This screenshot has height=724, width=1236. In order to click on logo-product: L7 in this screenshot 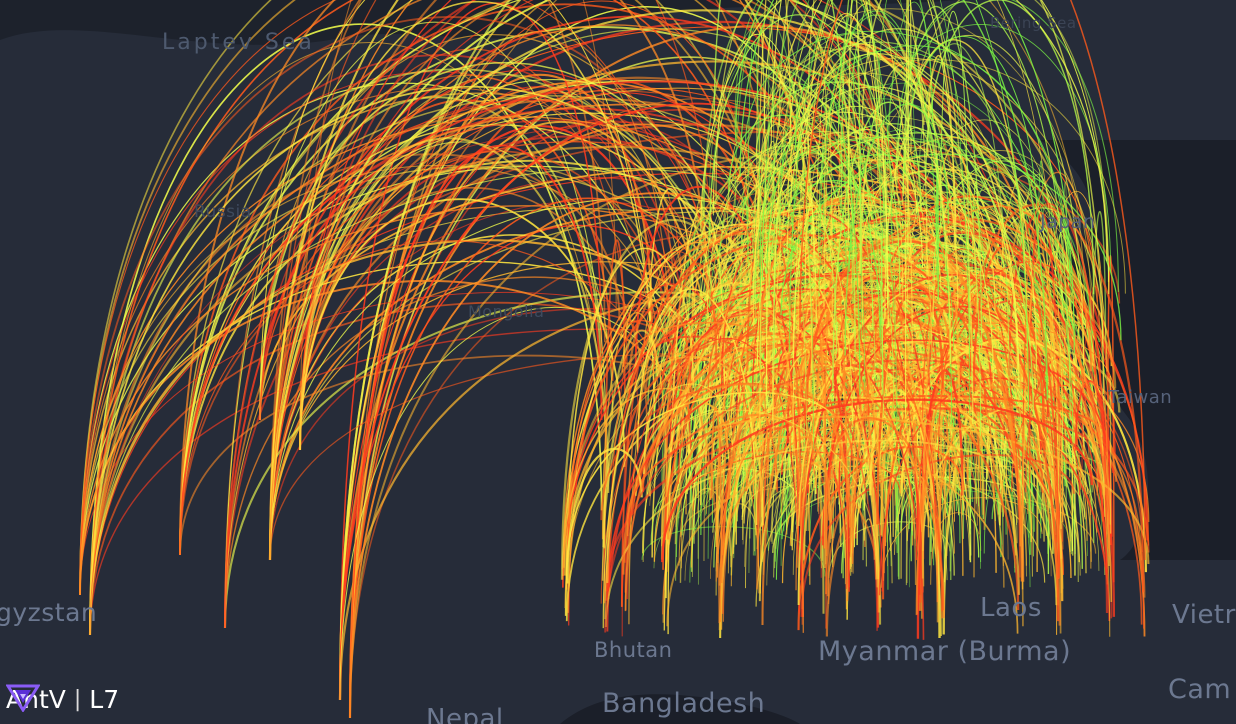, I will do `click(104, 699)`.